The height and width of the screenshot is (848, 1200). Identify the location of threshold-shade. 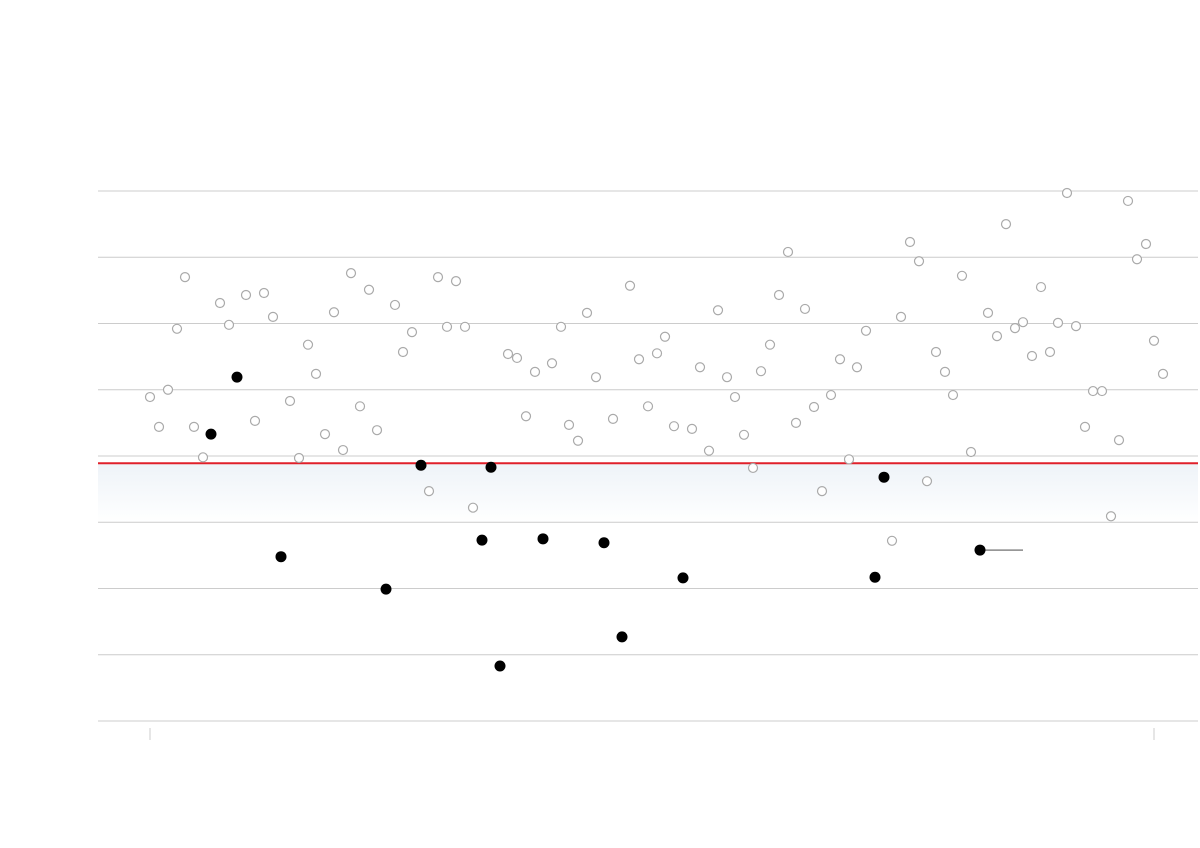
(648, 493).